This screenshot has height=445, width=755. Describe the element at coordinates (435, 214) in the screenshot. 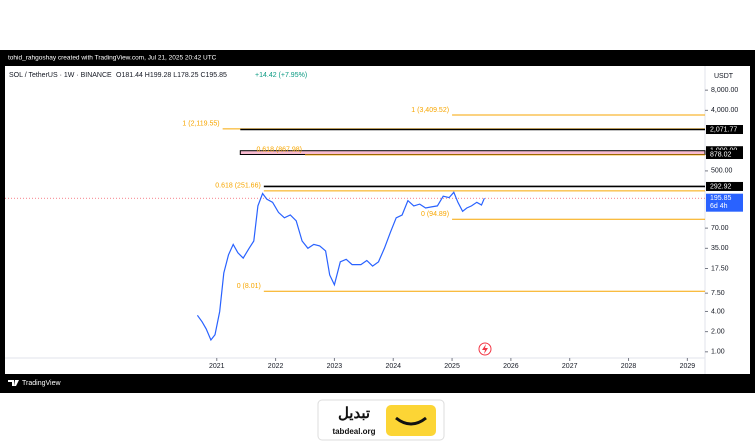

I see `fib-label: 0 (94.89)` at that location.